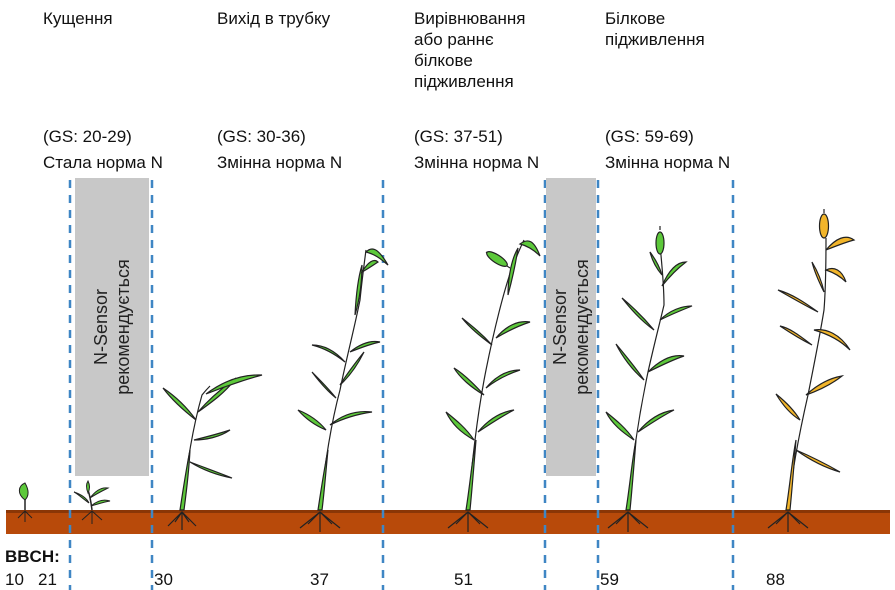  Describe the element at coordinates (274, 18) in the screenshot. I see `stage-name: Вихід в трубку` at that location.